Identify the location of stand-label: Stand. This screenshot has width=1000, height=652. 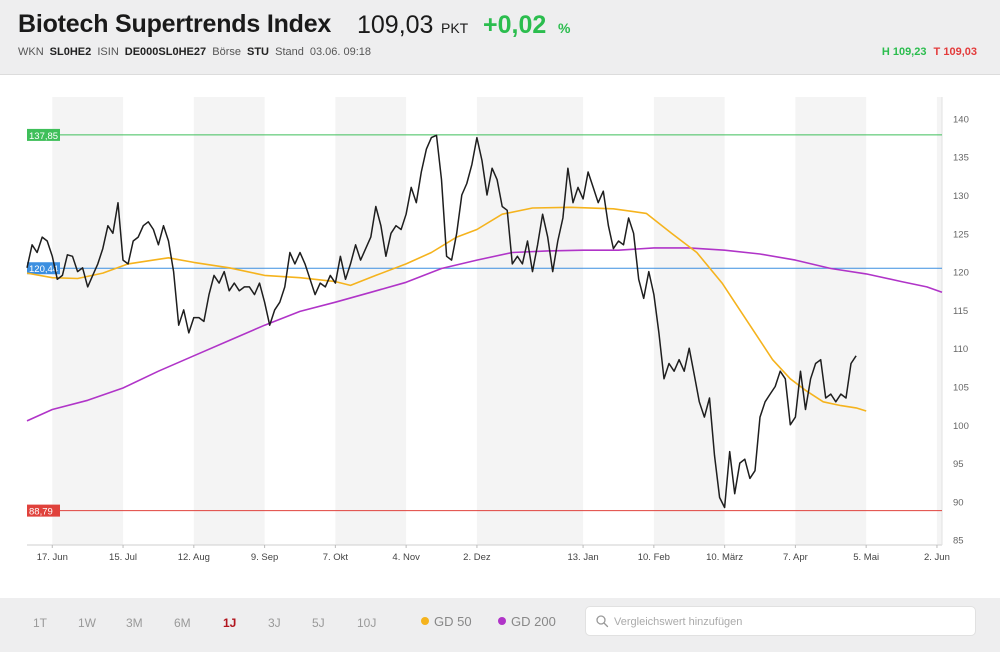
(289, 52).